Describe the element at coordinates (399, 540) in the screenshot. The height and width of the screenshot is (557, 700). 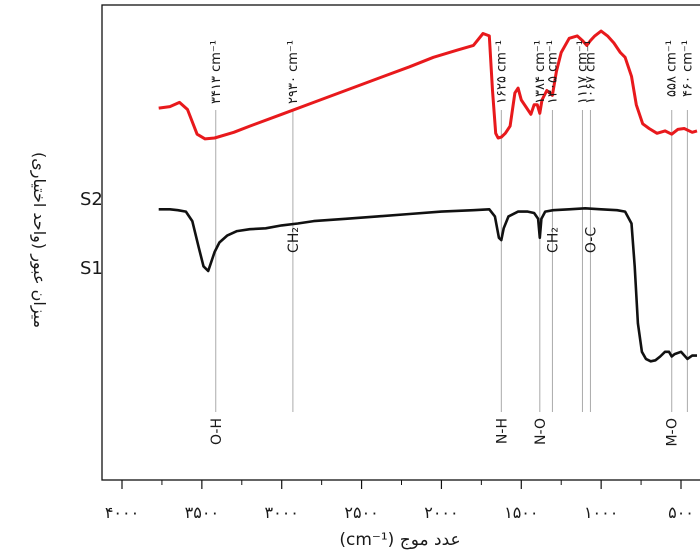
I see `x-axis-label: (cm⁻¹) عدد موج` at that location.